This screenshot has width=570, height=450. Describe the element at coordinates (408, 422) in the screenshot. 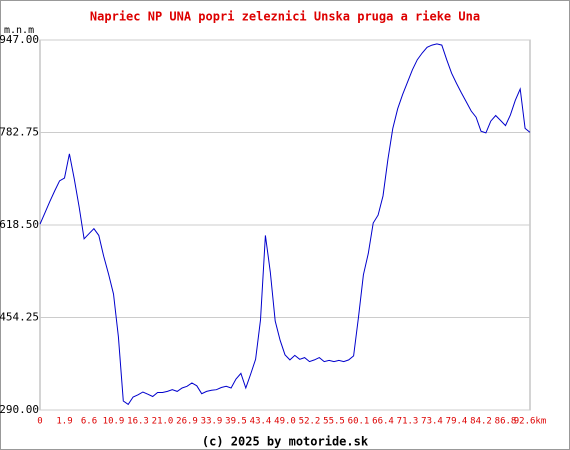

I see `x-tick-label: 71.3` at that location.